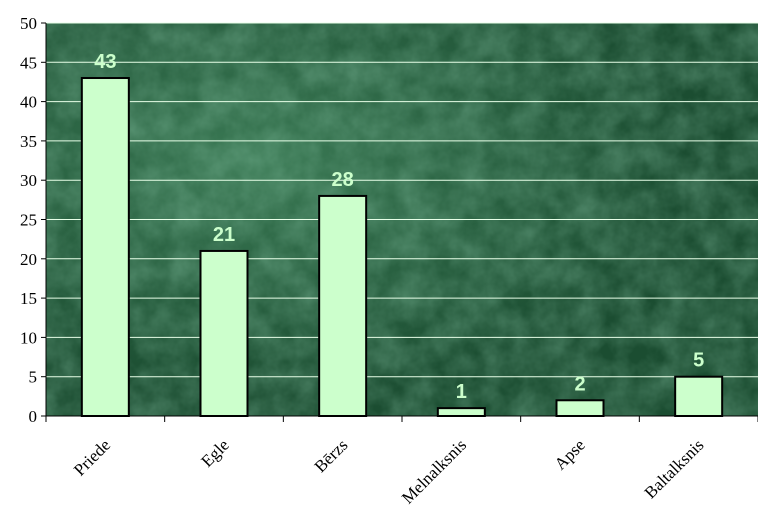 The height and width of the screenshot is (520, 758). I want to click on x-tick-label: Apse, so click(570, 454).